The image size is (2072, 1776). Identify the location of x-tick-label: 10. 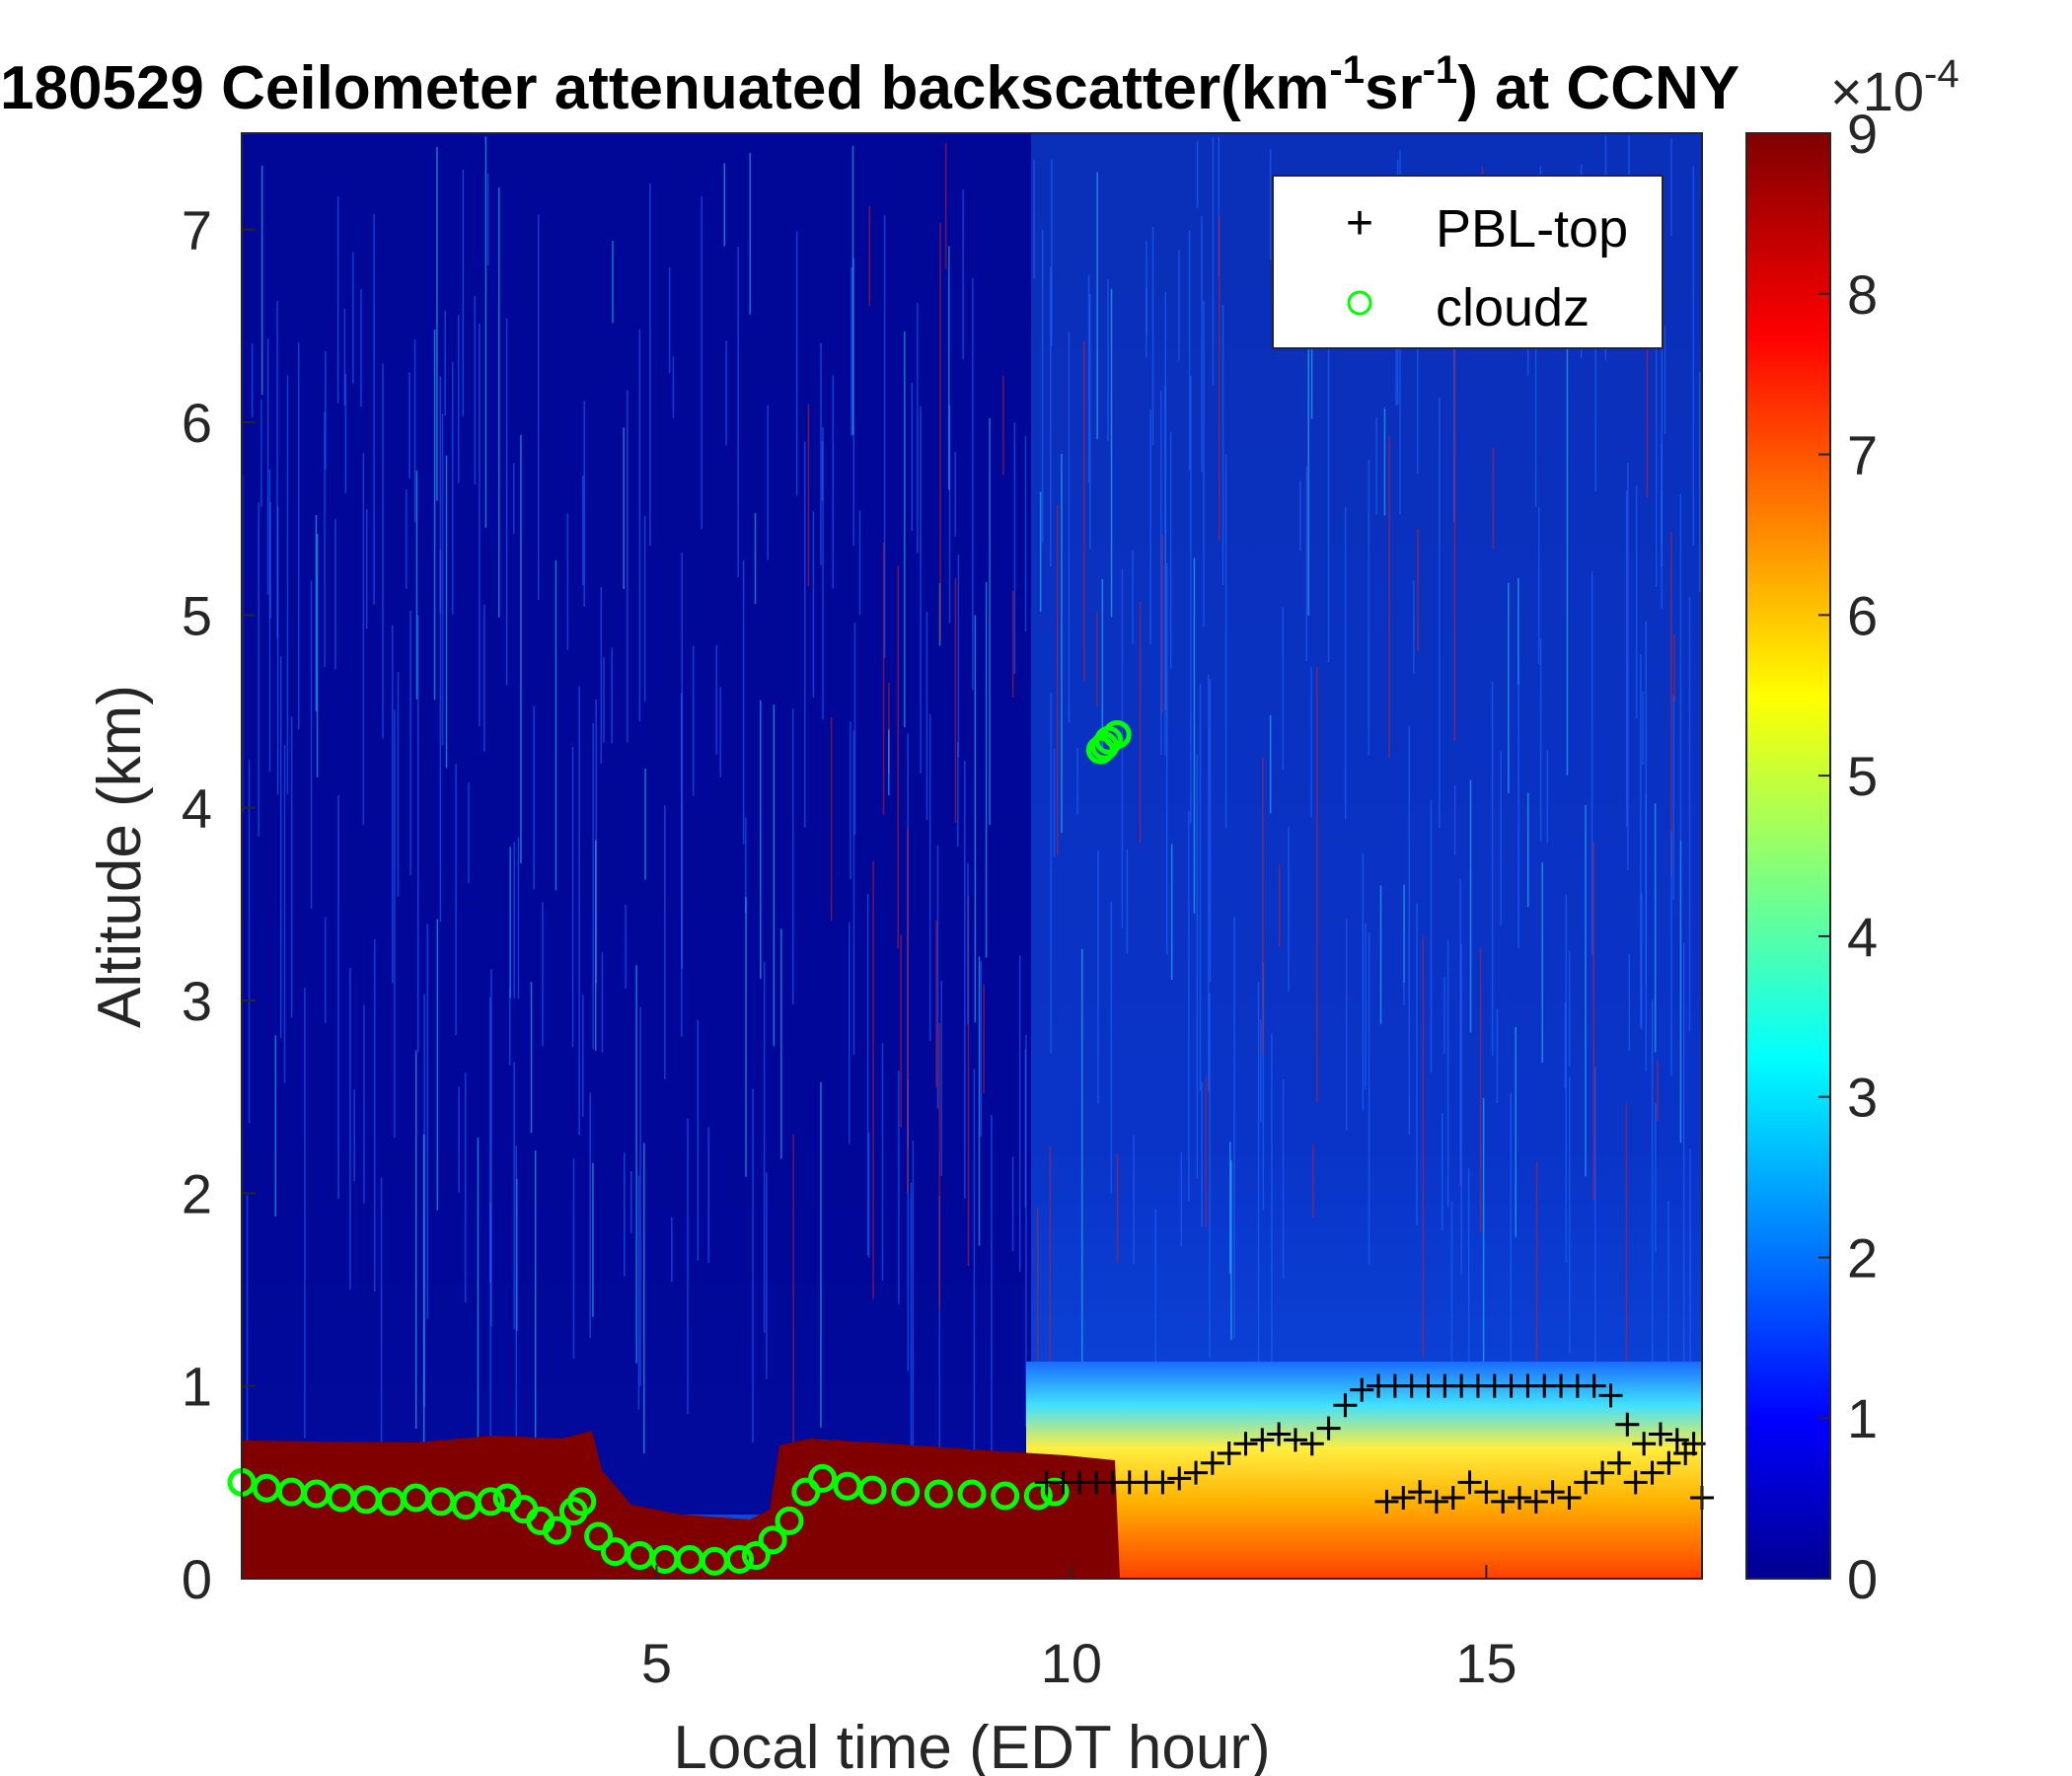
(1071, 1663).